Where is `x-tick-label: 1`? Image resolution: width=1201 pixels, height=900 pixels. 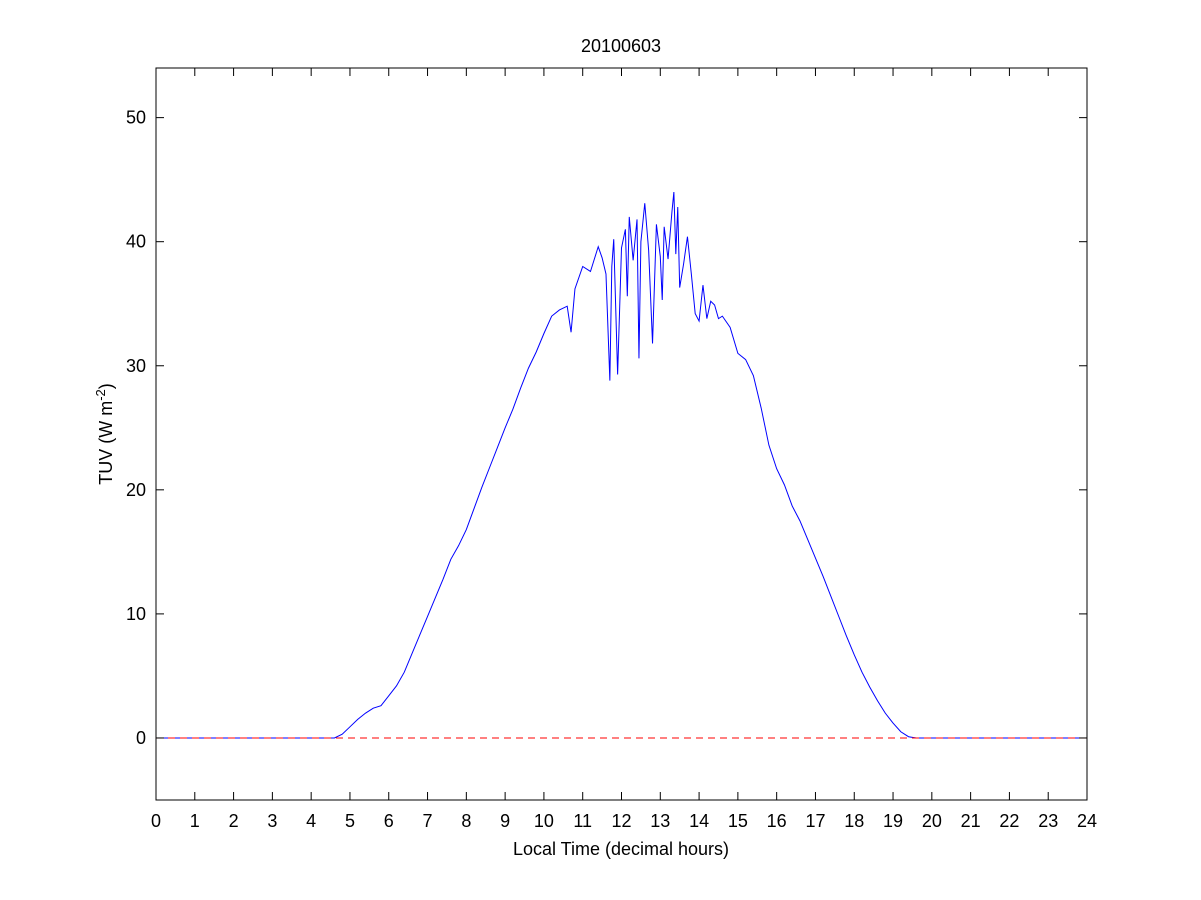 x-tick-label: 1 is located at coordinates (195, 821).